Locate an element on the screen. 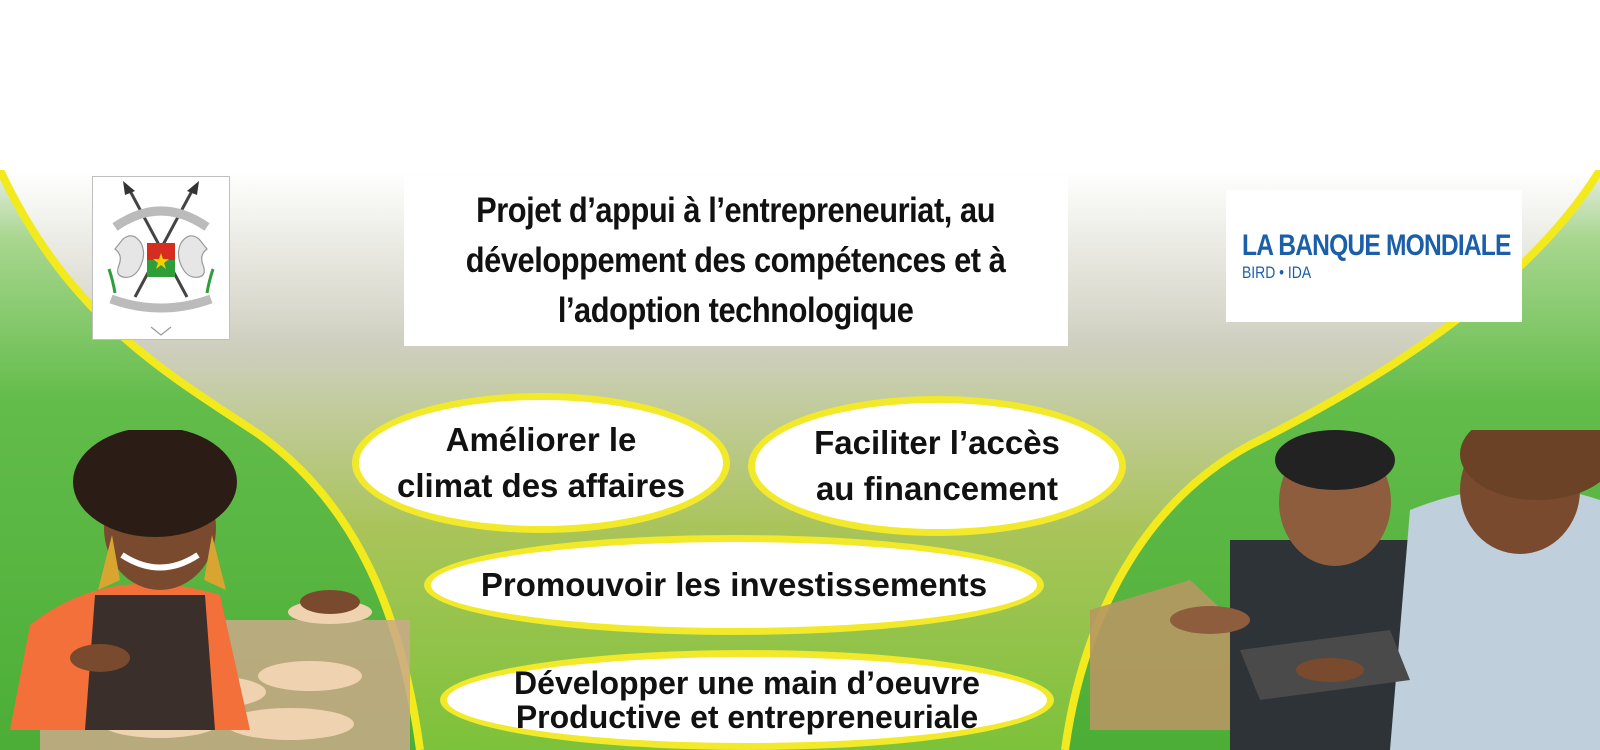  world-bank-name: LA BANQUE MONDIALE is located at coordinates (1376, 245).